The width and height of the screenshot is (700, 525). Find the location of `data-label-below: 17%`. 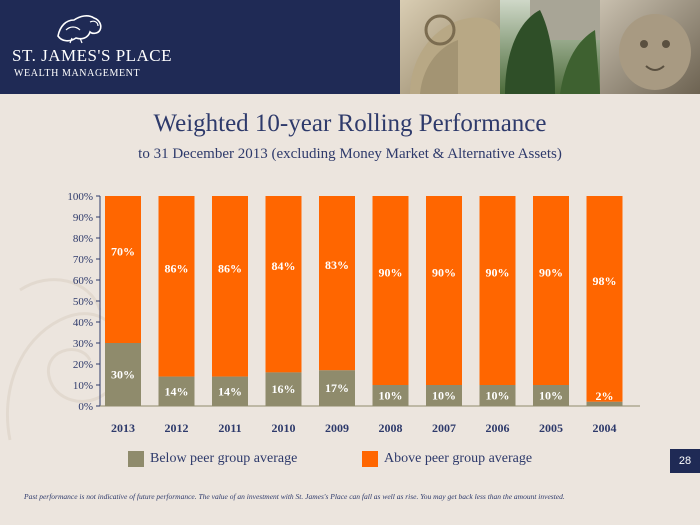

data-label-below: 17% is located at coordinates (337, 388).